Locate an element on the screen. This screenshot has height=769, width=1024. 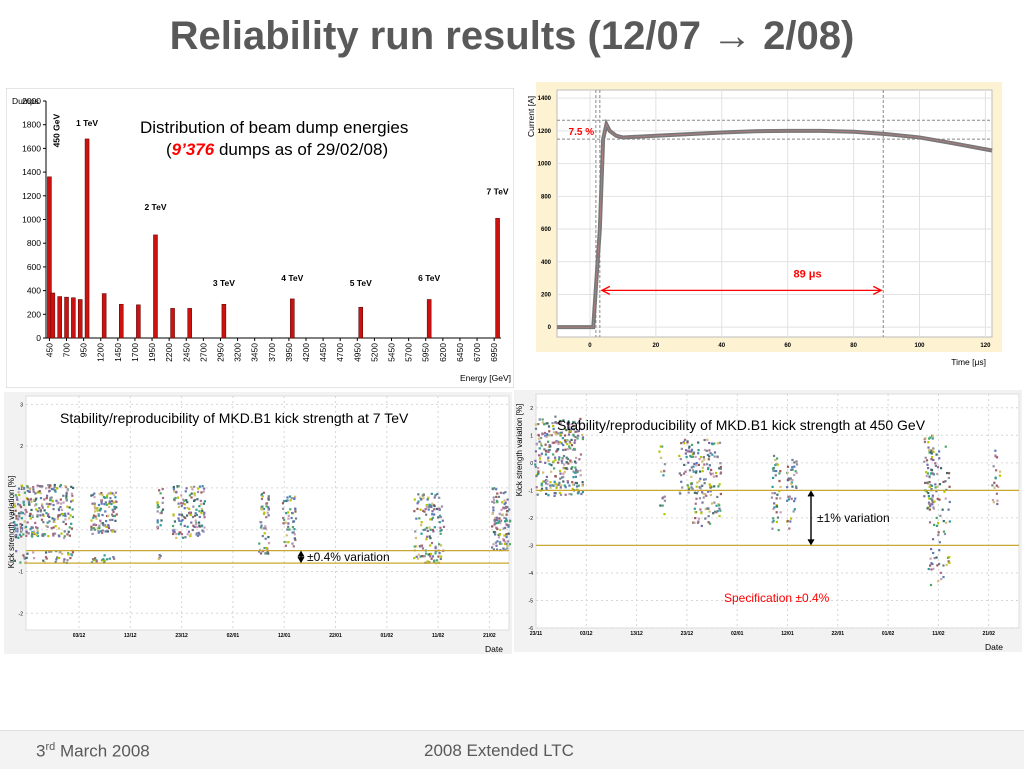
scope-arrow-head-left is located at coordinates (605, 290).